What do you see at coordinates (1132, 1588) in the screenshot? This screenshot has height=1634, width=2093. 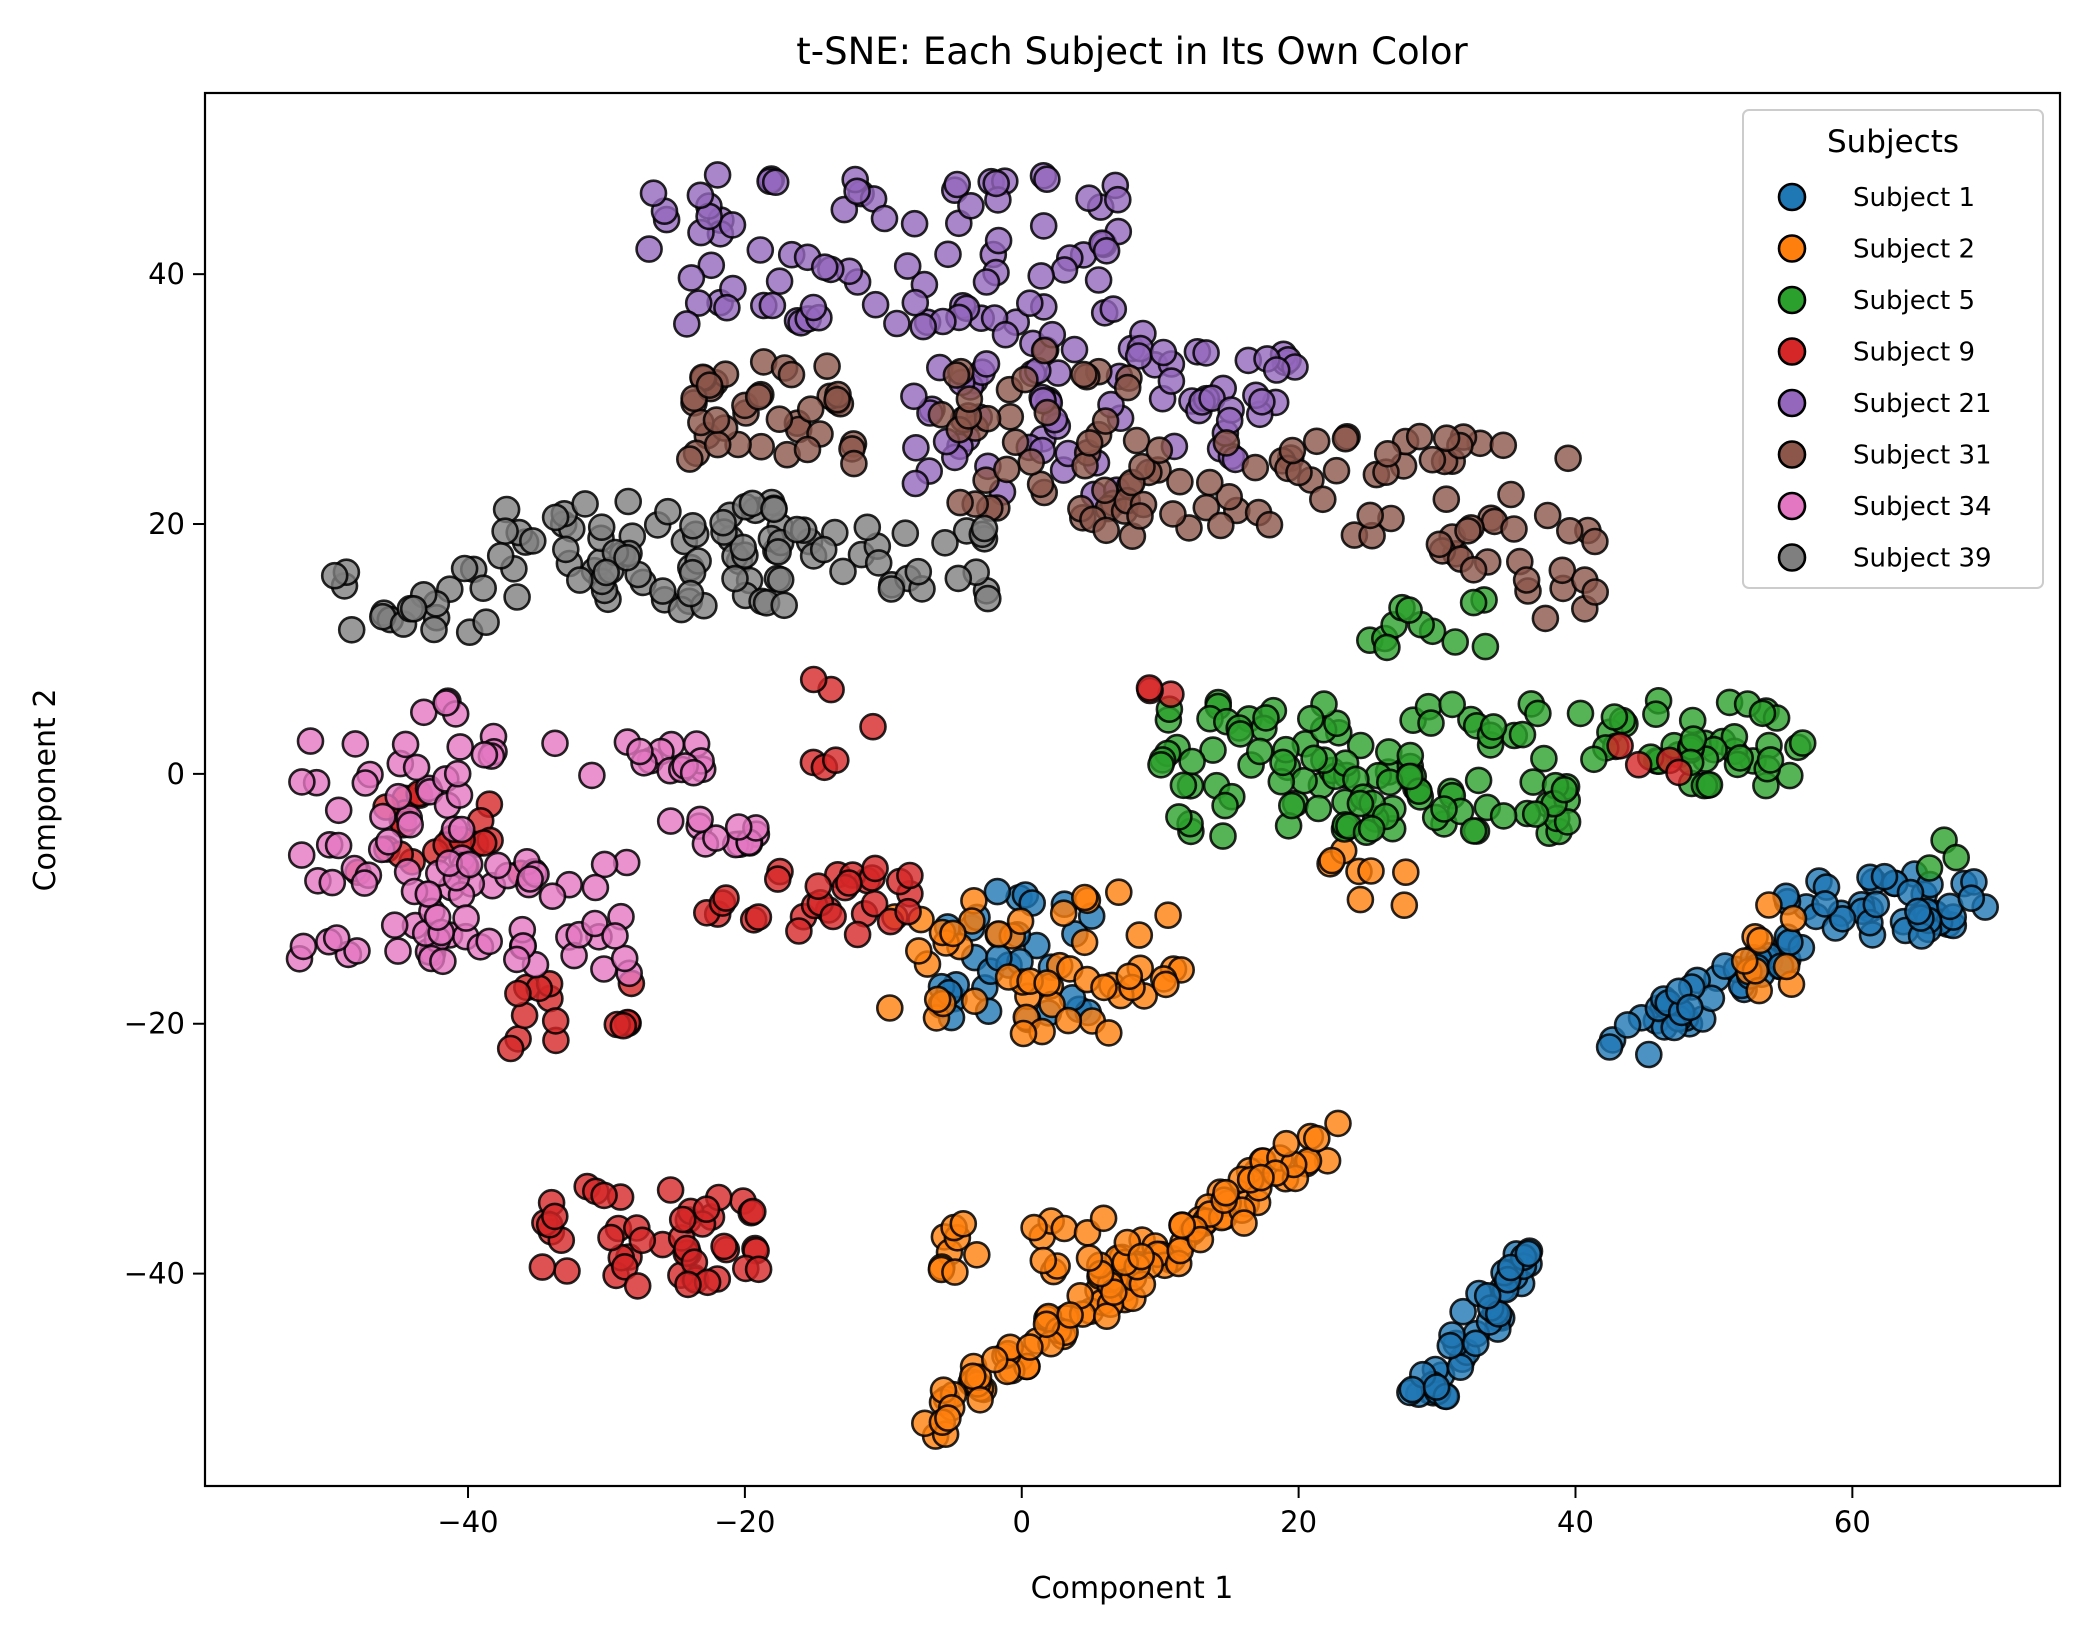 I see `x-axis-label: Component 1` at bounding box center [1132, 1588].